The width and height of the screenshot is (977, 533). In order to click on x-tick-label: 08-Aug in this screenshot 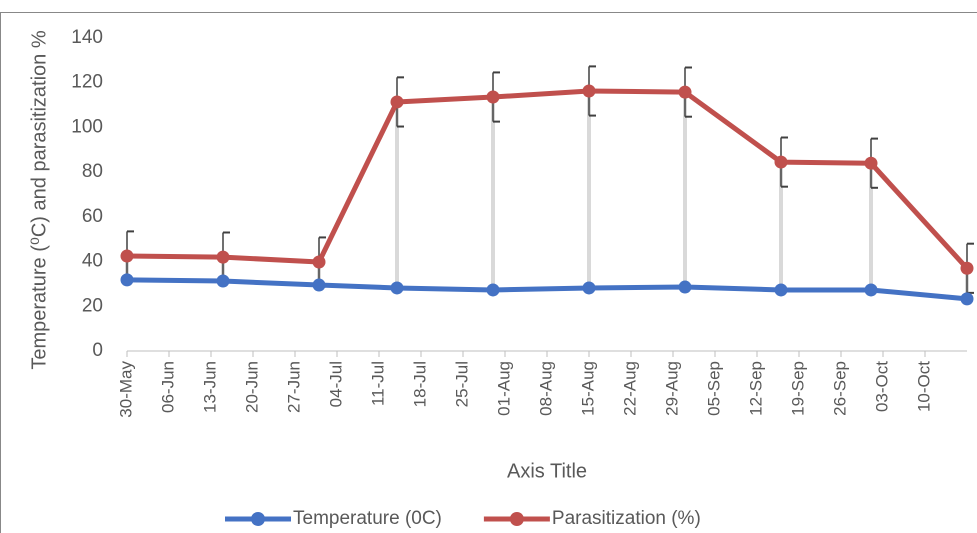, I will do `click(545, 388)`.